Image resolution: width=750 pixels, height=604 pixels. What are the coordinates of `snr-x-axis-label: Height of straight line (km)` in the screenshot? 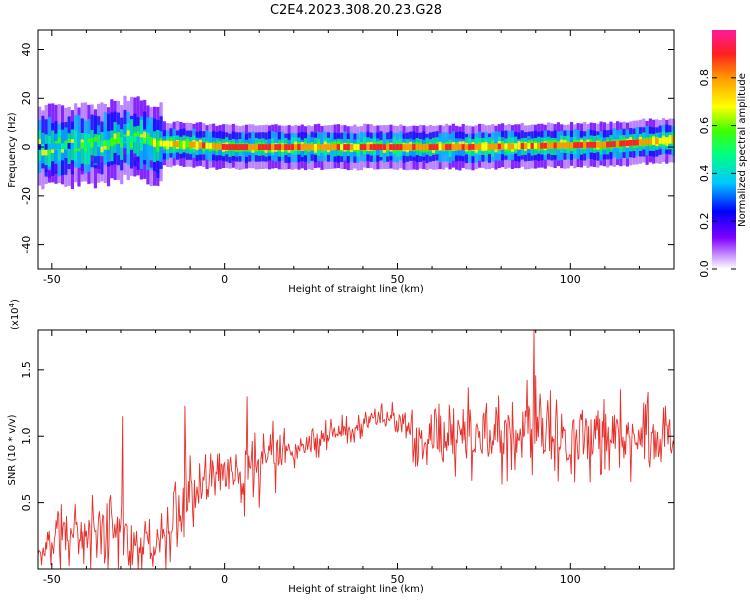 It's located at (356, 589).